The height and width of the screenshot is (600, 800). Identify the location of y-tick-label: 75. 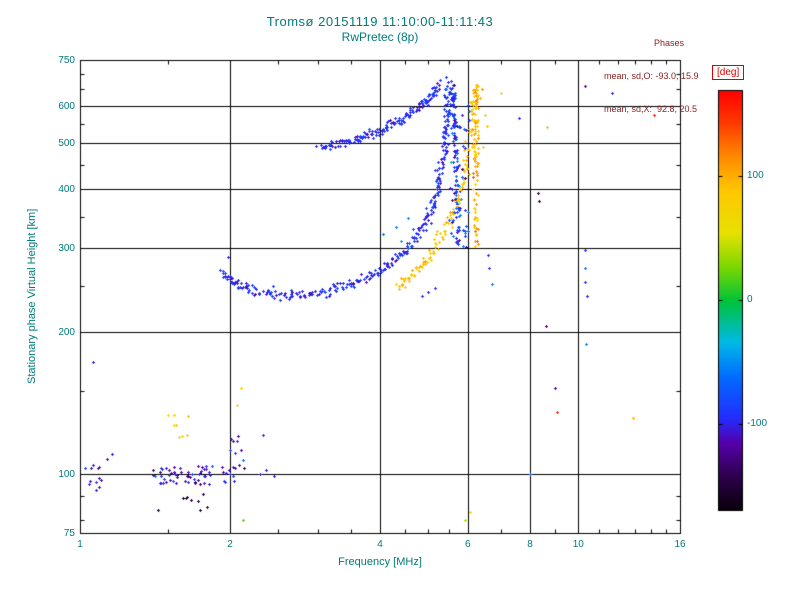
(69, 533).